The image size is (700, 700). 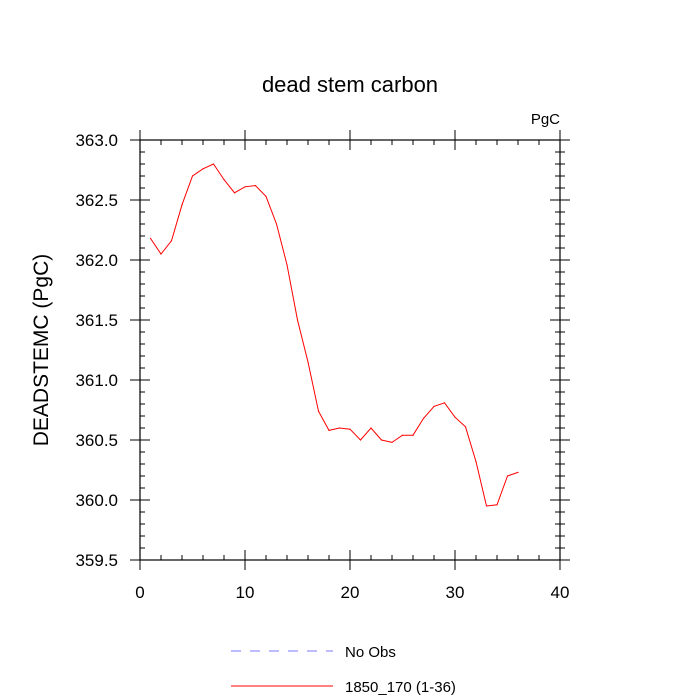 I want to click on legend-label-1: 1850_170 (1-36), so click(x=400, y=687).